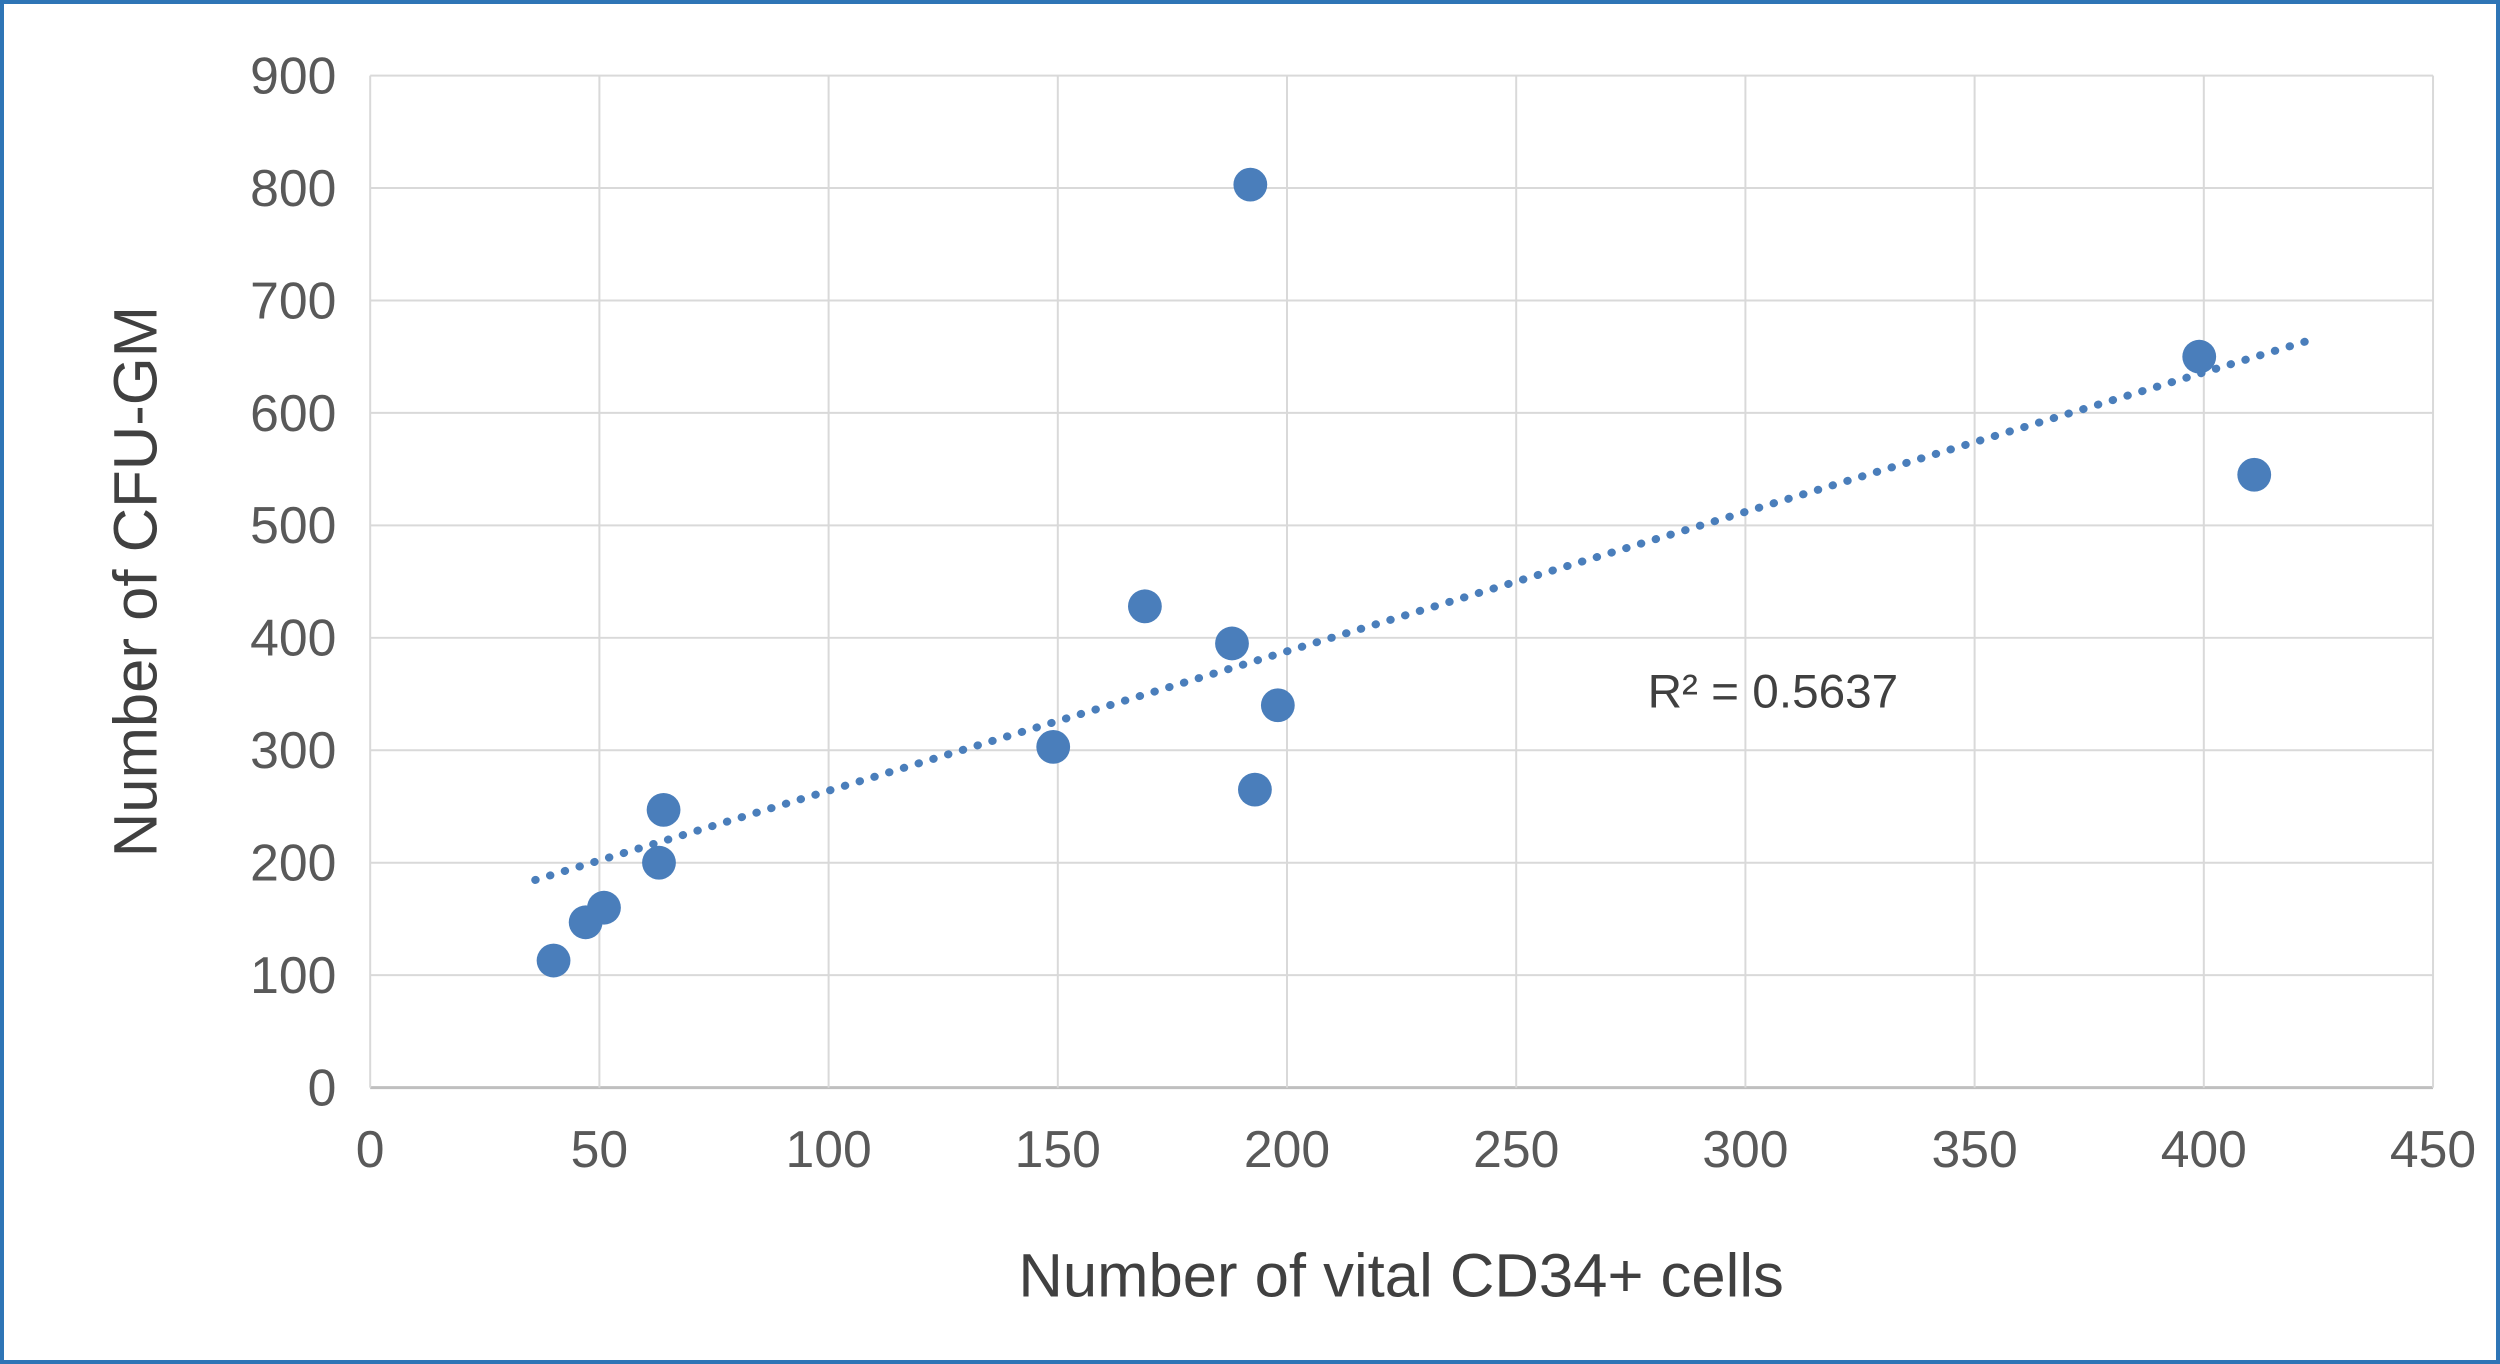 This screenshot has height=1364, width=2500. What do you see at coordinates (293, 413) in the screenshot?
I see `y-tick-label: 600` at bounding box center [293, 413].